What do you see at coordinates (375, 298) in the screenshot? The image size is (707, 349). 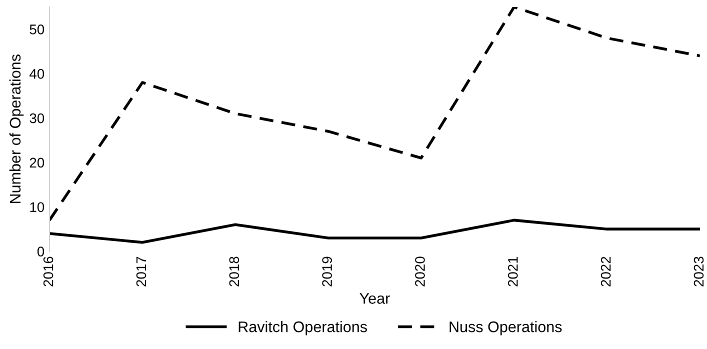 I see `x-axis-title: Year` at bounding box center [375, 298].